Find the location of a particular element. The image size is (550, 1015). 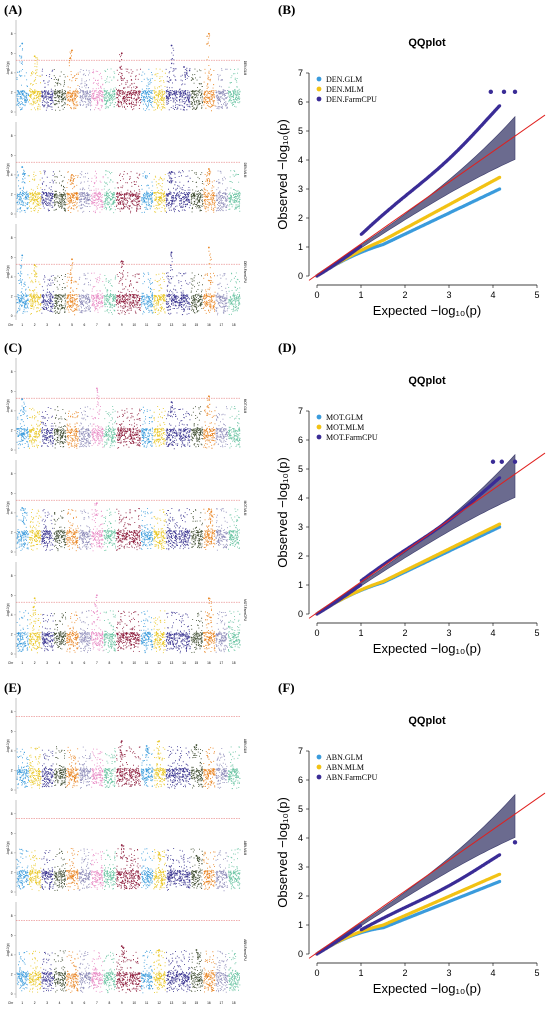

legend-entry: DEN.GLM is located at coordinates (344, 79).